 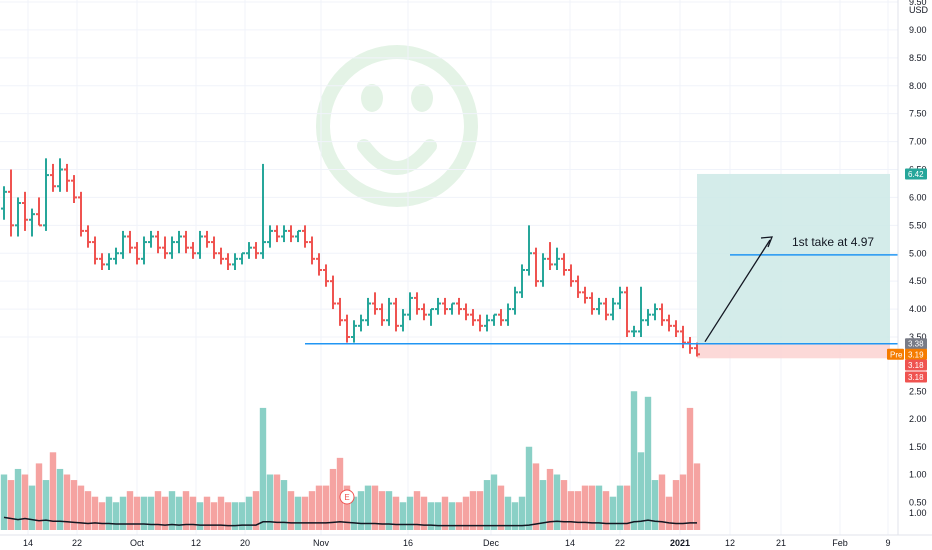 I want to click on smiley-icon, so click(x=397, y=126).